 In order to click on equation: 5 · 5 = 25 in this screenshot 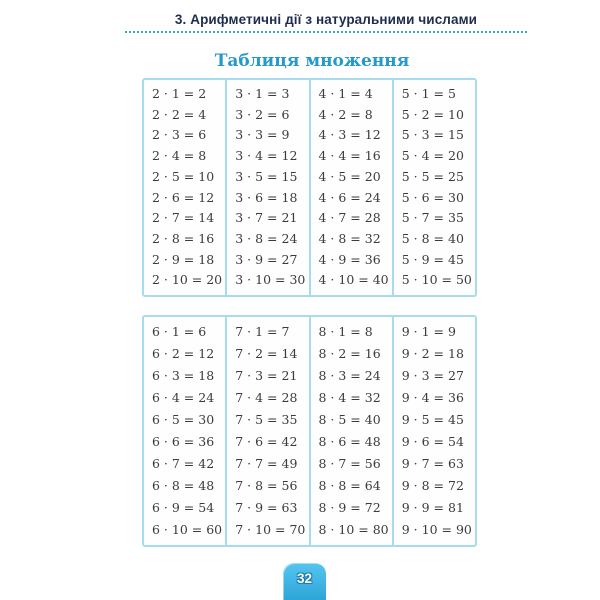, I will do `click(432, 176)`.